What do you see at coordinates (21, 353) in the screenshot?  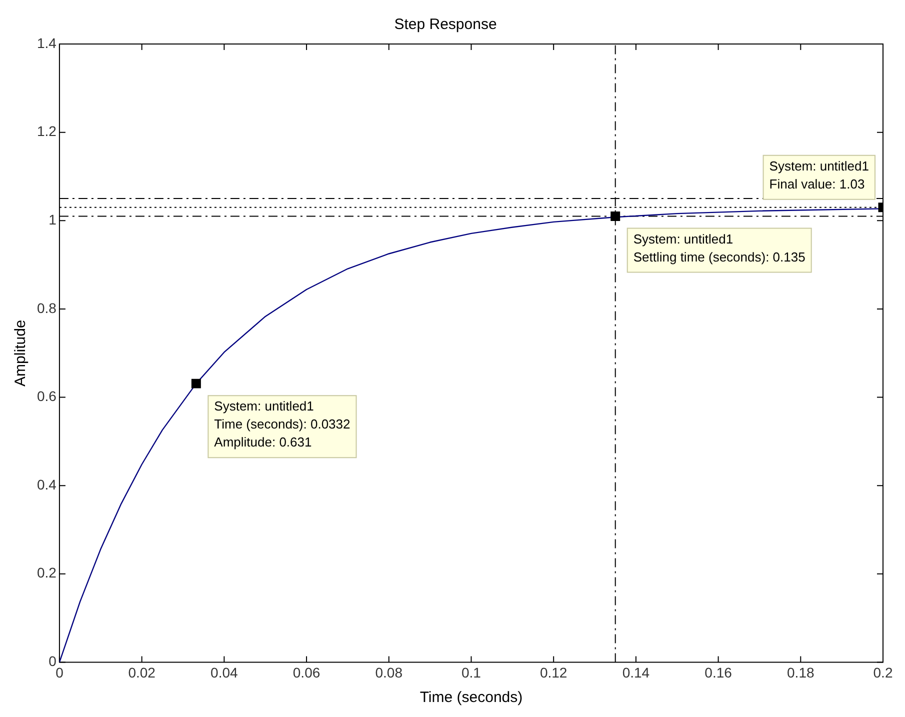 I see `y-axis-title: Amplitude` at bounding box center [21, 353].